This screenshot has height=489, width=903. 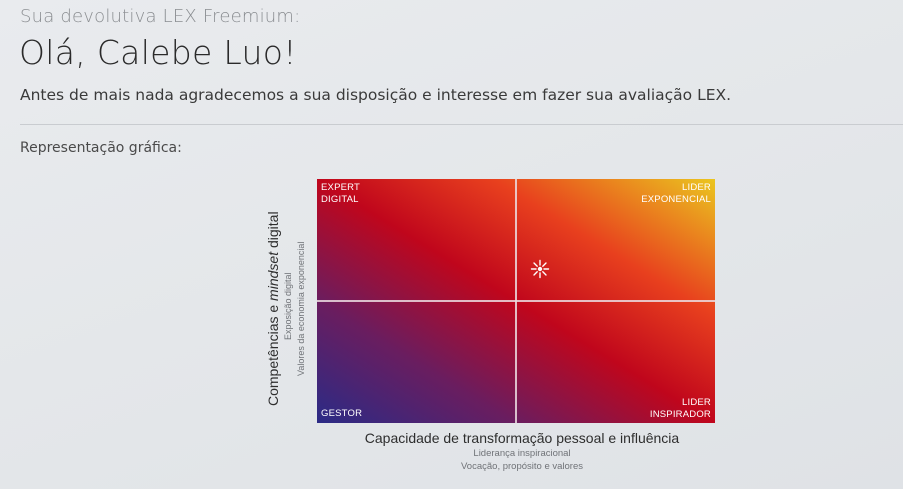 I want to click on divider, so click(x=461, y=124).